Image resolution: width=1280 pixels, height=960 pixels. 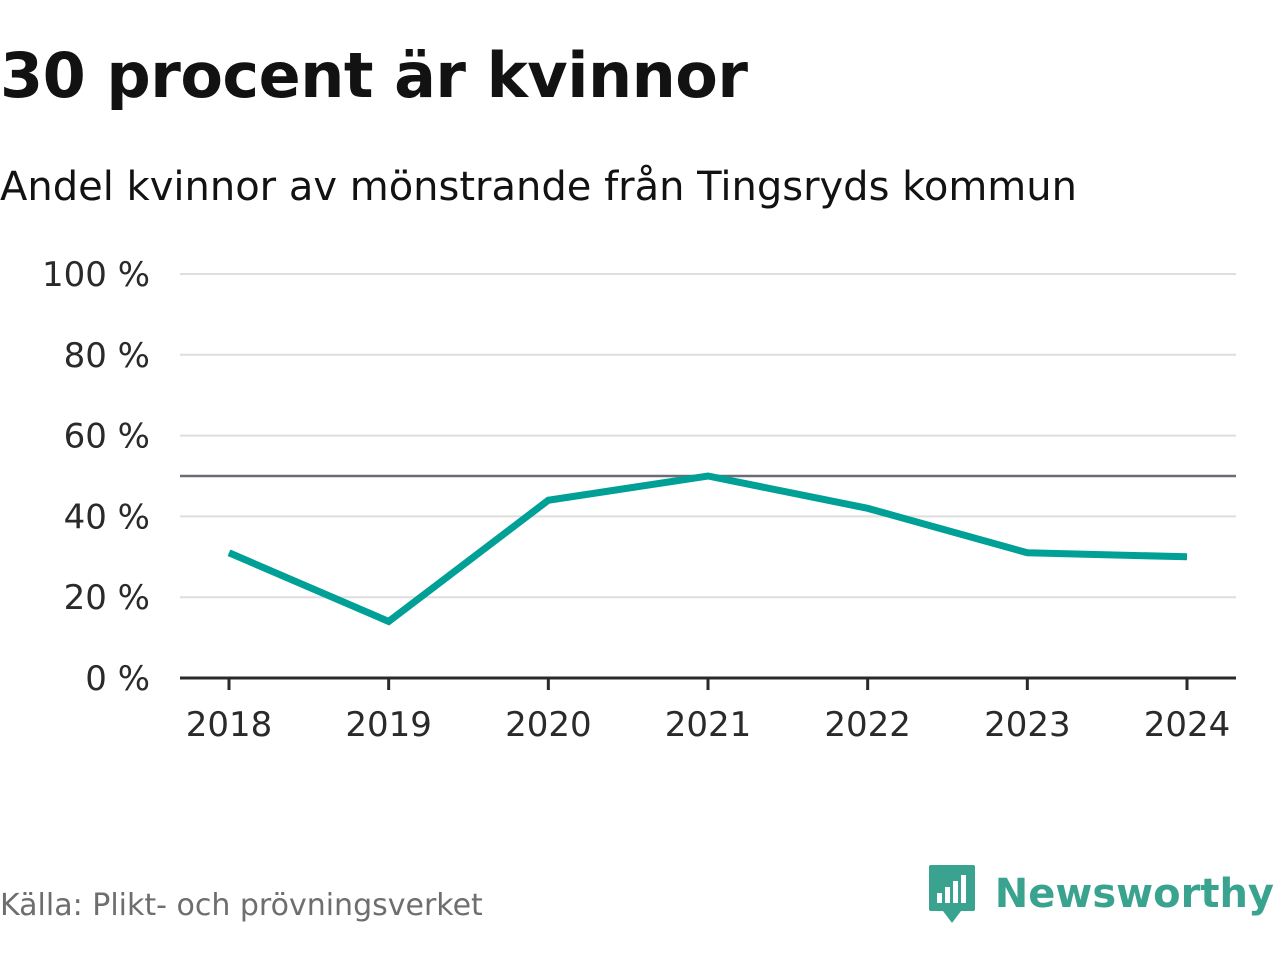 I want to click on y-tick-label-80: 80 %, so click(x=107, y=356).